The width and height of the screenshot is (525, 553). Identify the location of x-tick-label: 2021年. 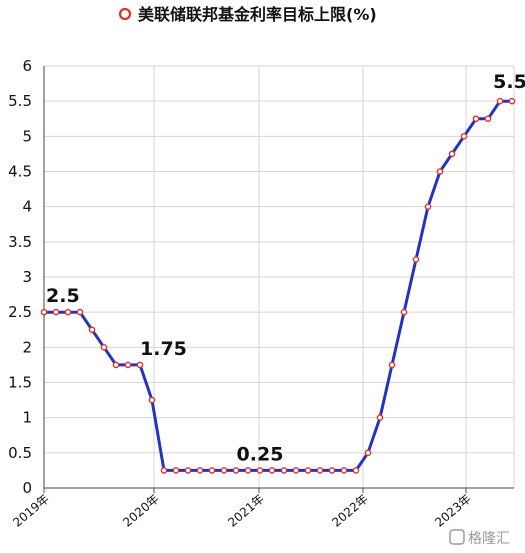
(246, 511).